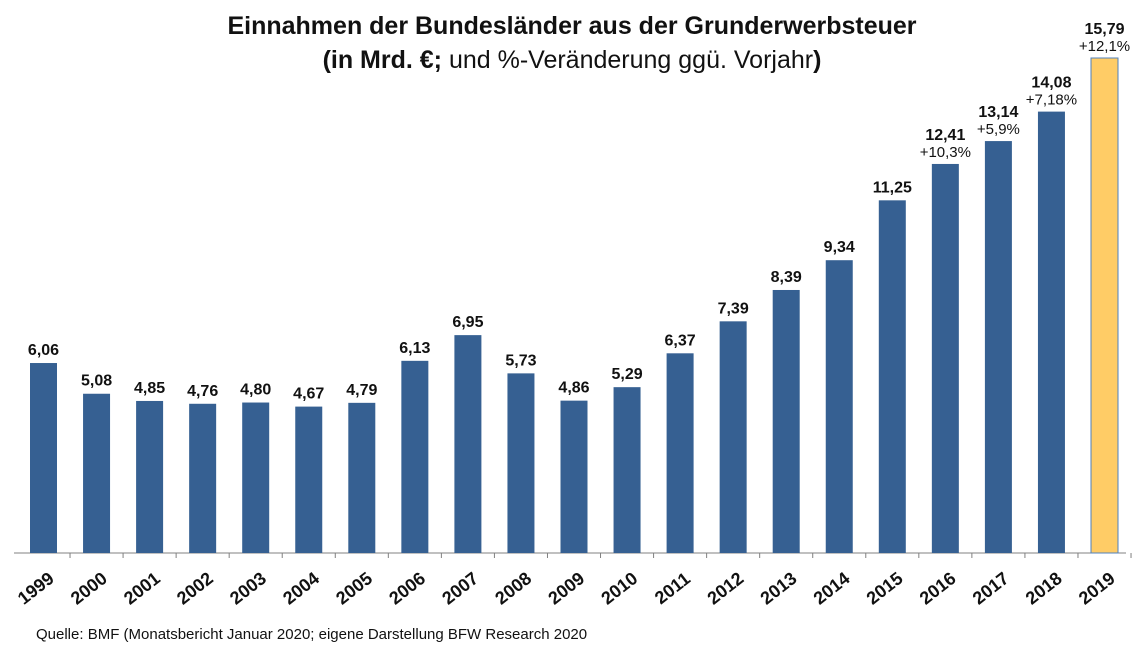 This screenshot has height=659, width=1144. What do you see at coordinates (150, 476) in the screenshot?
I see `bar-2001` at bounding box center [150, 476].